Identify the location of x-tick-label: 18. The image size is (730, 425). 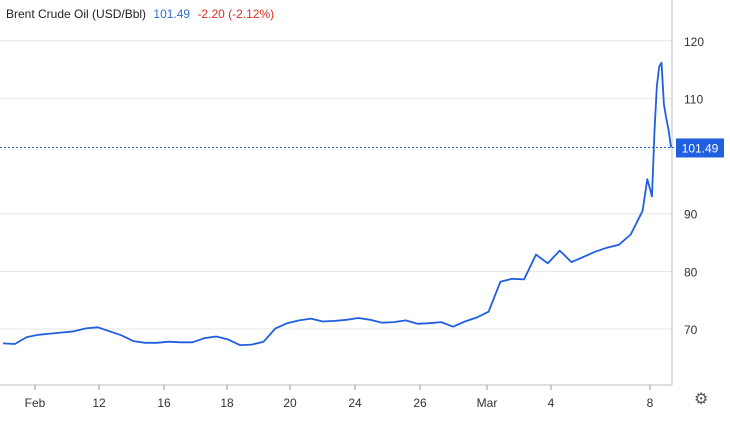
(227, 403).